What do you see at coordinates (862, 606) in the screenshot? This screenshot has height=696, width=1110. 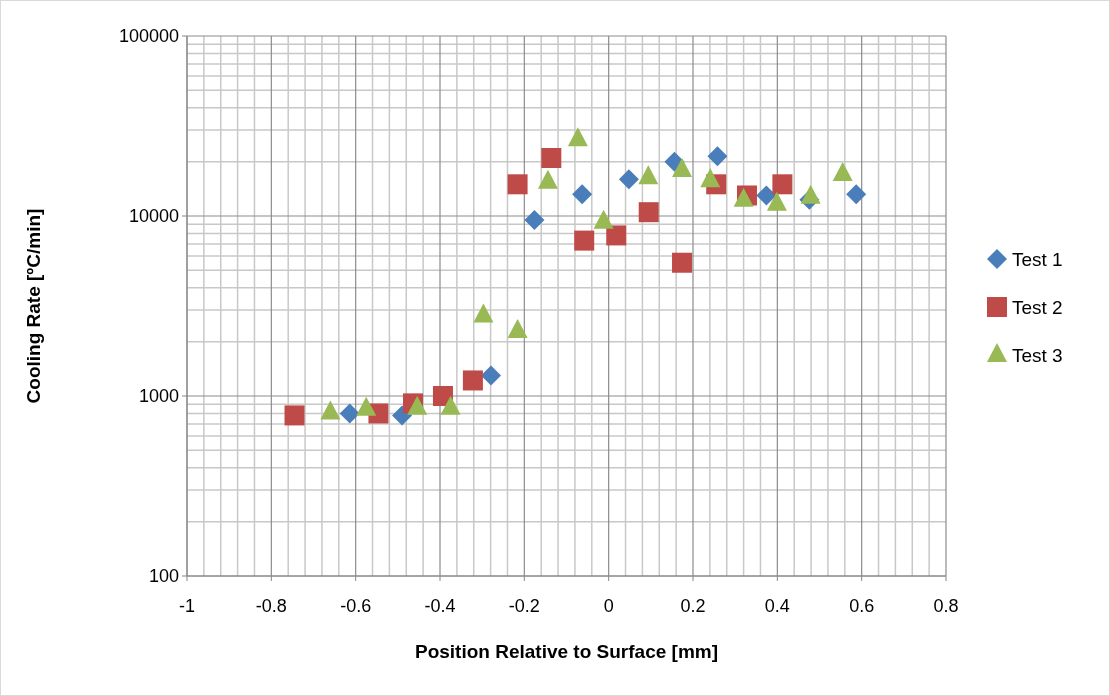 I see `x-tick-label: 0.6` at bounding box center [862, 606].